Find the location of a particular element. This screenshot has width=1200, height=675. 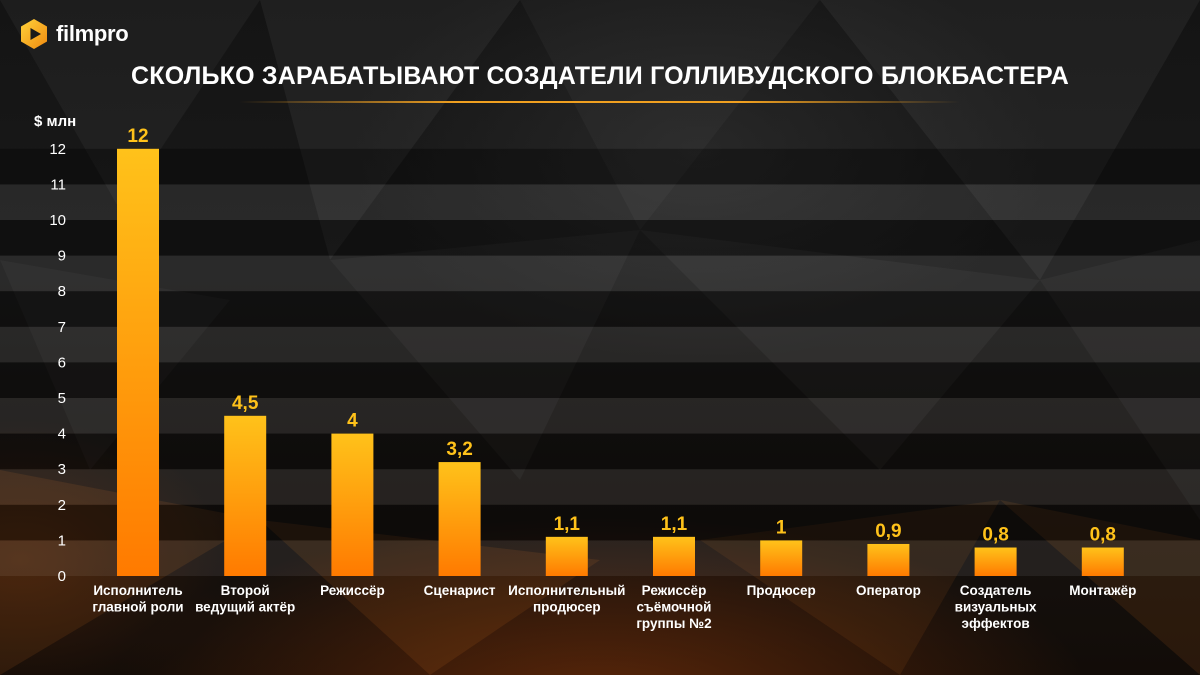

category-label: Режиссёр съёмочной группы №2 is located at coordinates (673, 607).